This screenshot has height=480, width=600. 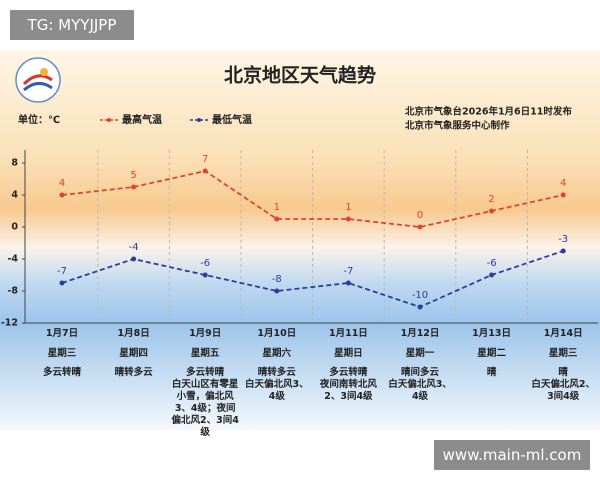 I want to click on data-label: -3, so click(x=563, y=239).